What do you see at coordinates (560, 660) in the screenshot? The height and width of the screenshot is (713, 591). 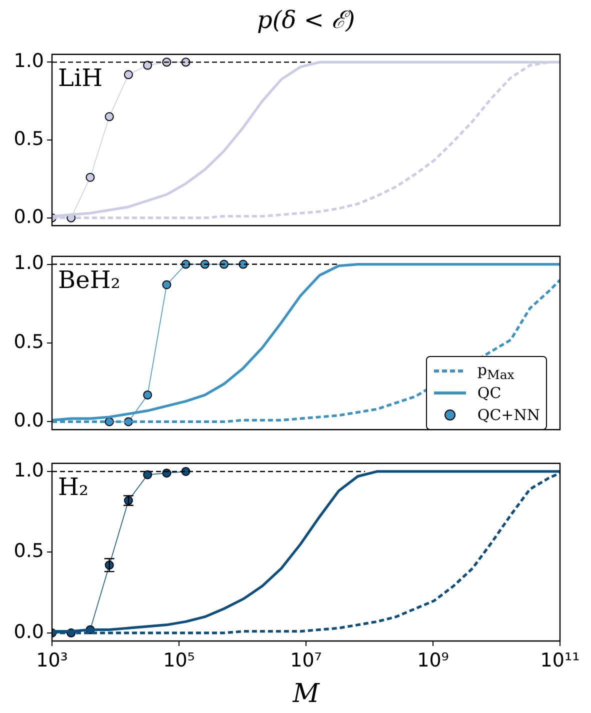 I see `x-tick-label: 10¹¹` at bounding box center [560, 660].